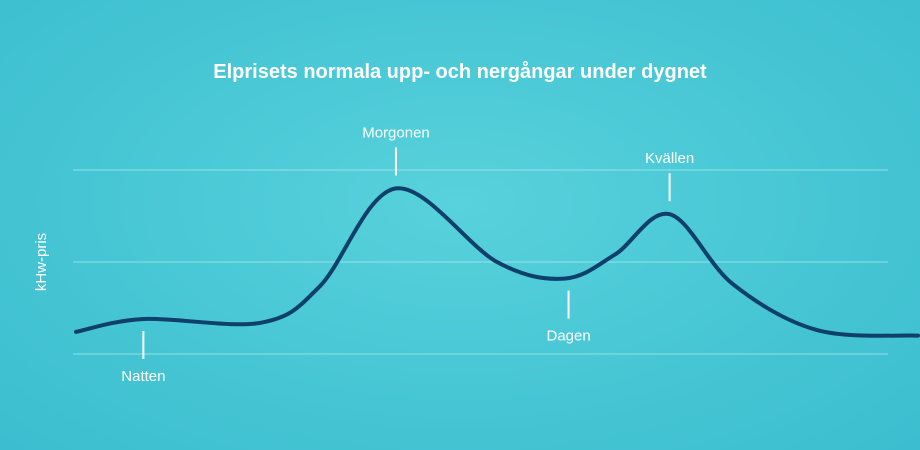 This screenshot has height=450, width=920. I want to click on annotation-label-dagen: Dagen, so click(568, 336).